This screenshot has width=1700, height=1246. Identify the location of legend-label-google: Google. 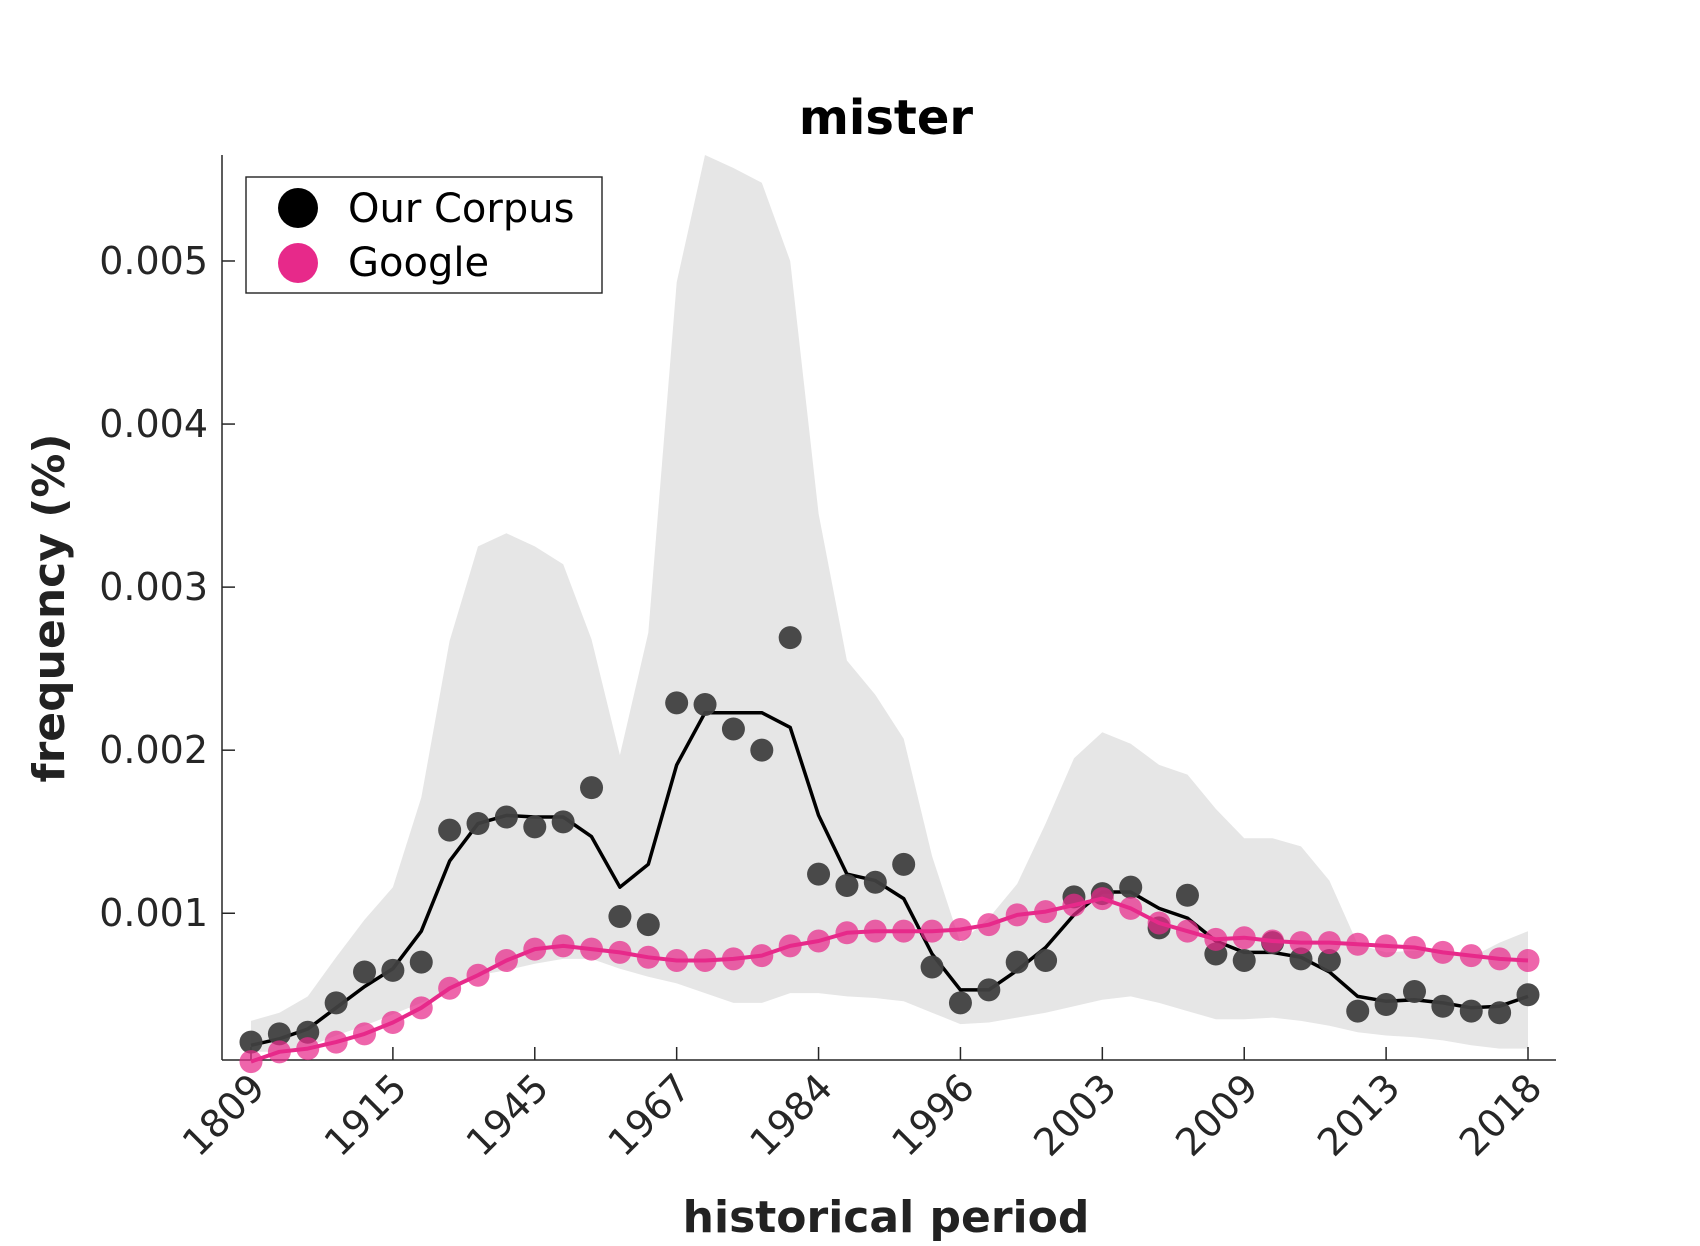
(418, 263).